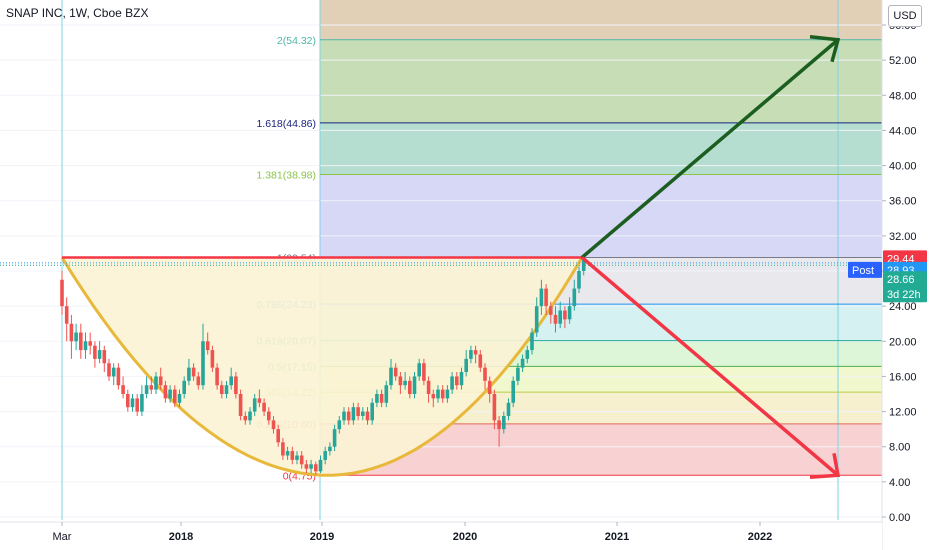 Image resolution: width=932 pixels, height=550 pixels. Describe the element at coordinates (760, 537) in the screenshot. I see `x-tick-label: 2022` at that location.